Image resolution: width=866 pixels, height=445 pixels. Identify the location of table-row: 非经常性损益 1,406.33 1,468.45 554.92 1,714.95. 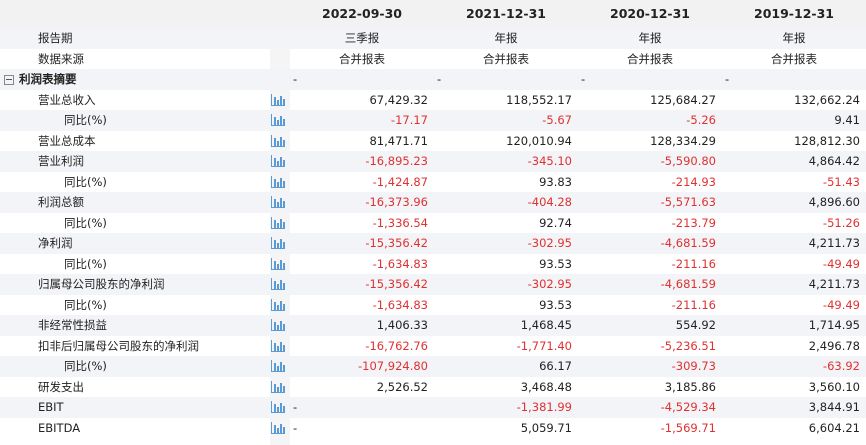
(433, 325).